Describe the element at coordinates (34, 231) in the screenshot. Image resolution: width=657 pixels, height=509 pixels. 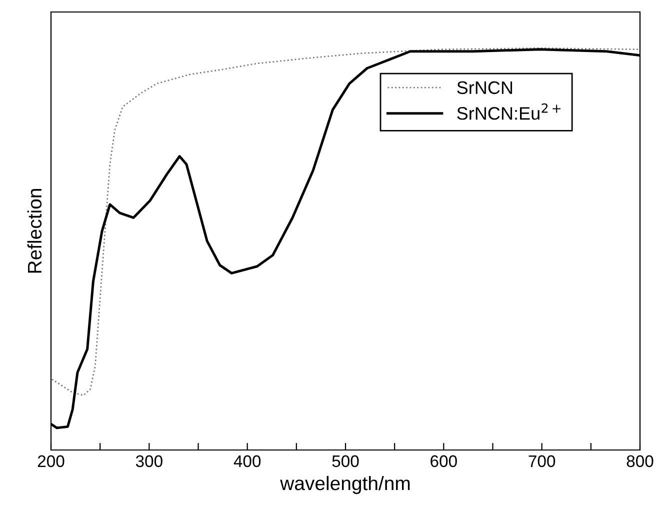
I see `y-axis-title: Reflection` at that location.